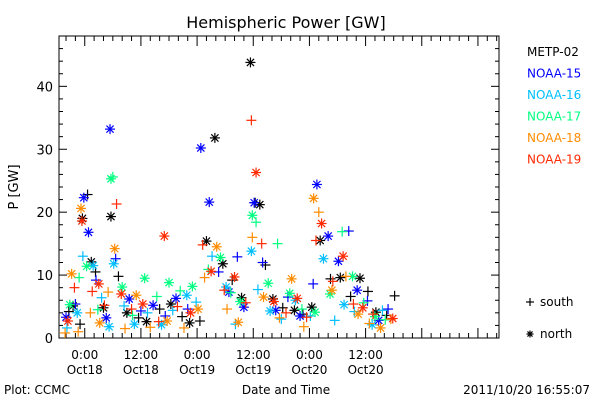 This screenshot has height=400, width=600. Describe the element at coordinates (309, 370) in the screenshot. I see `x-tick-label-date: Oct20` at that location.